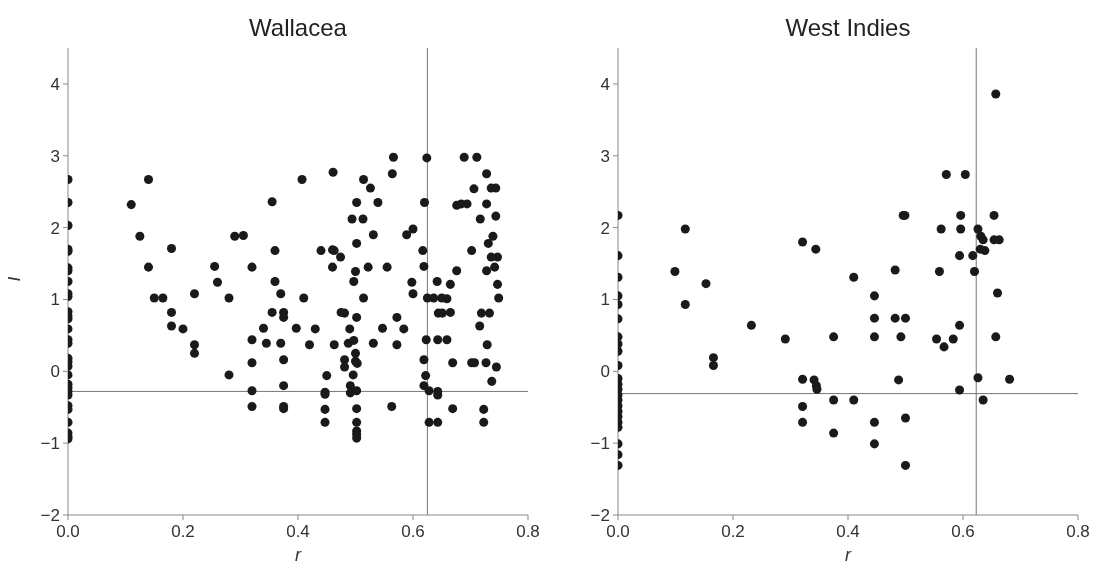  I want to click on y-axis-title: I, so click(14, 279).